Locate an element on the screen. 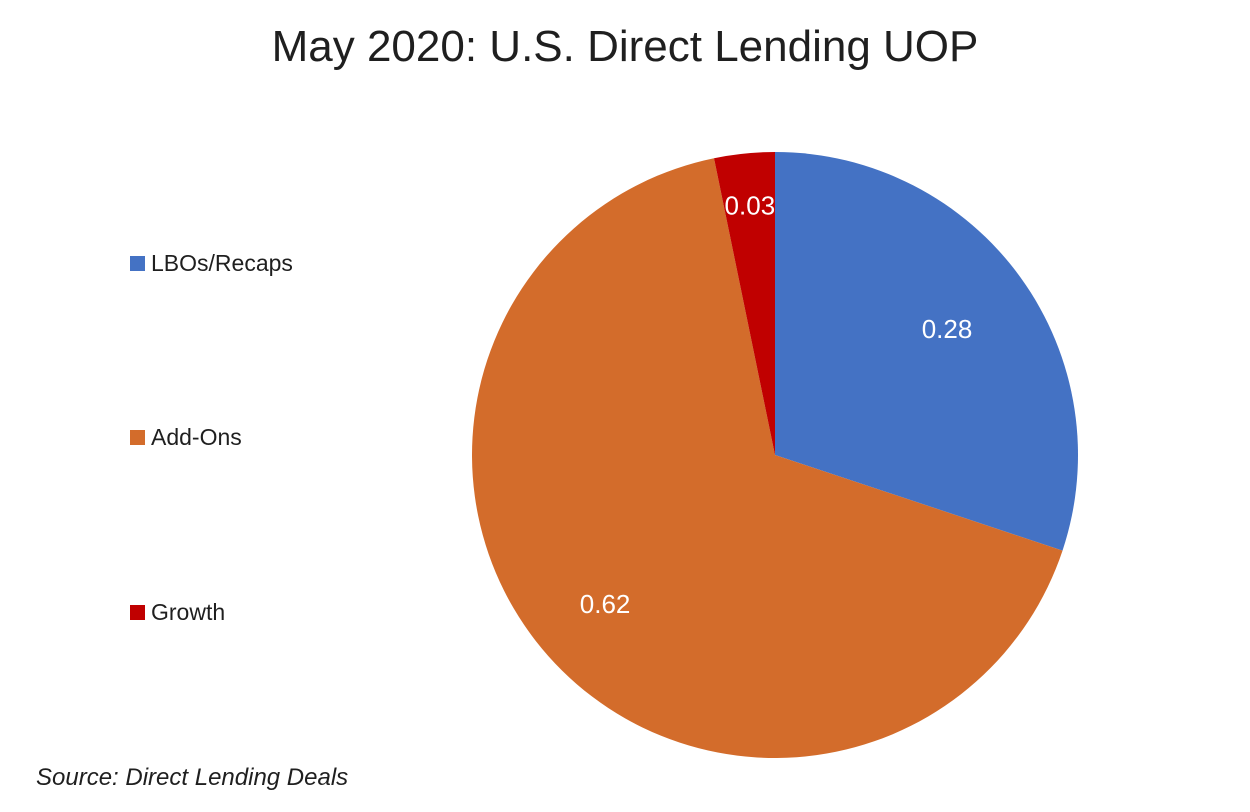  legend-item-add-ons: Add-Ons is located at coordinates (186, 437).